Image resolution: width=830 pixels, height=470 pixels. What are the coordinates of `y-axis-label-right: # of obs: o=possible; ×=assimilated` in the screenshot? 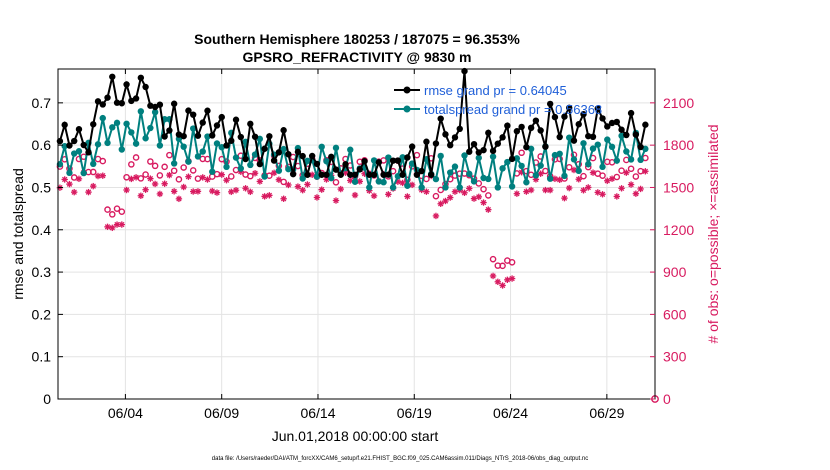 It's located at (713, 233).